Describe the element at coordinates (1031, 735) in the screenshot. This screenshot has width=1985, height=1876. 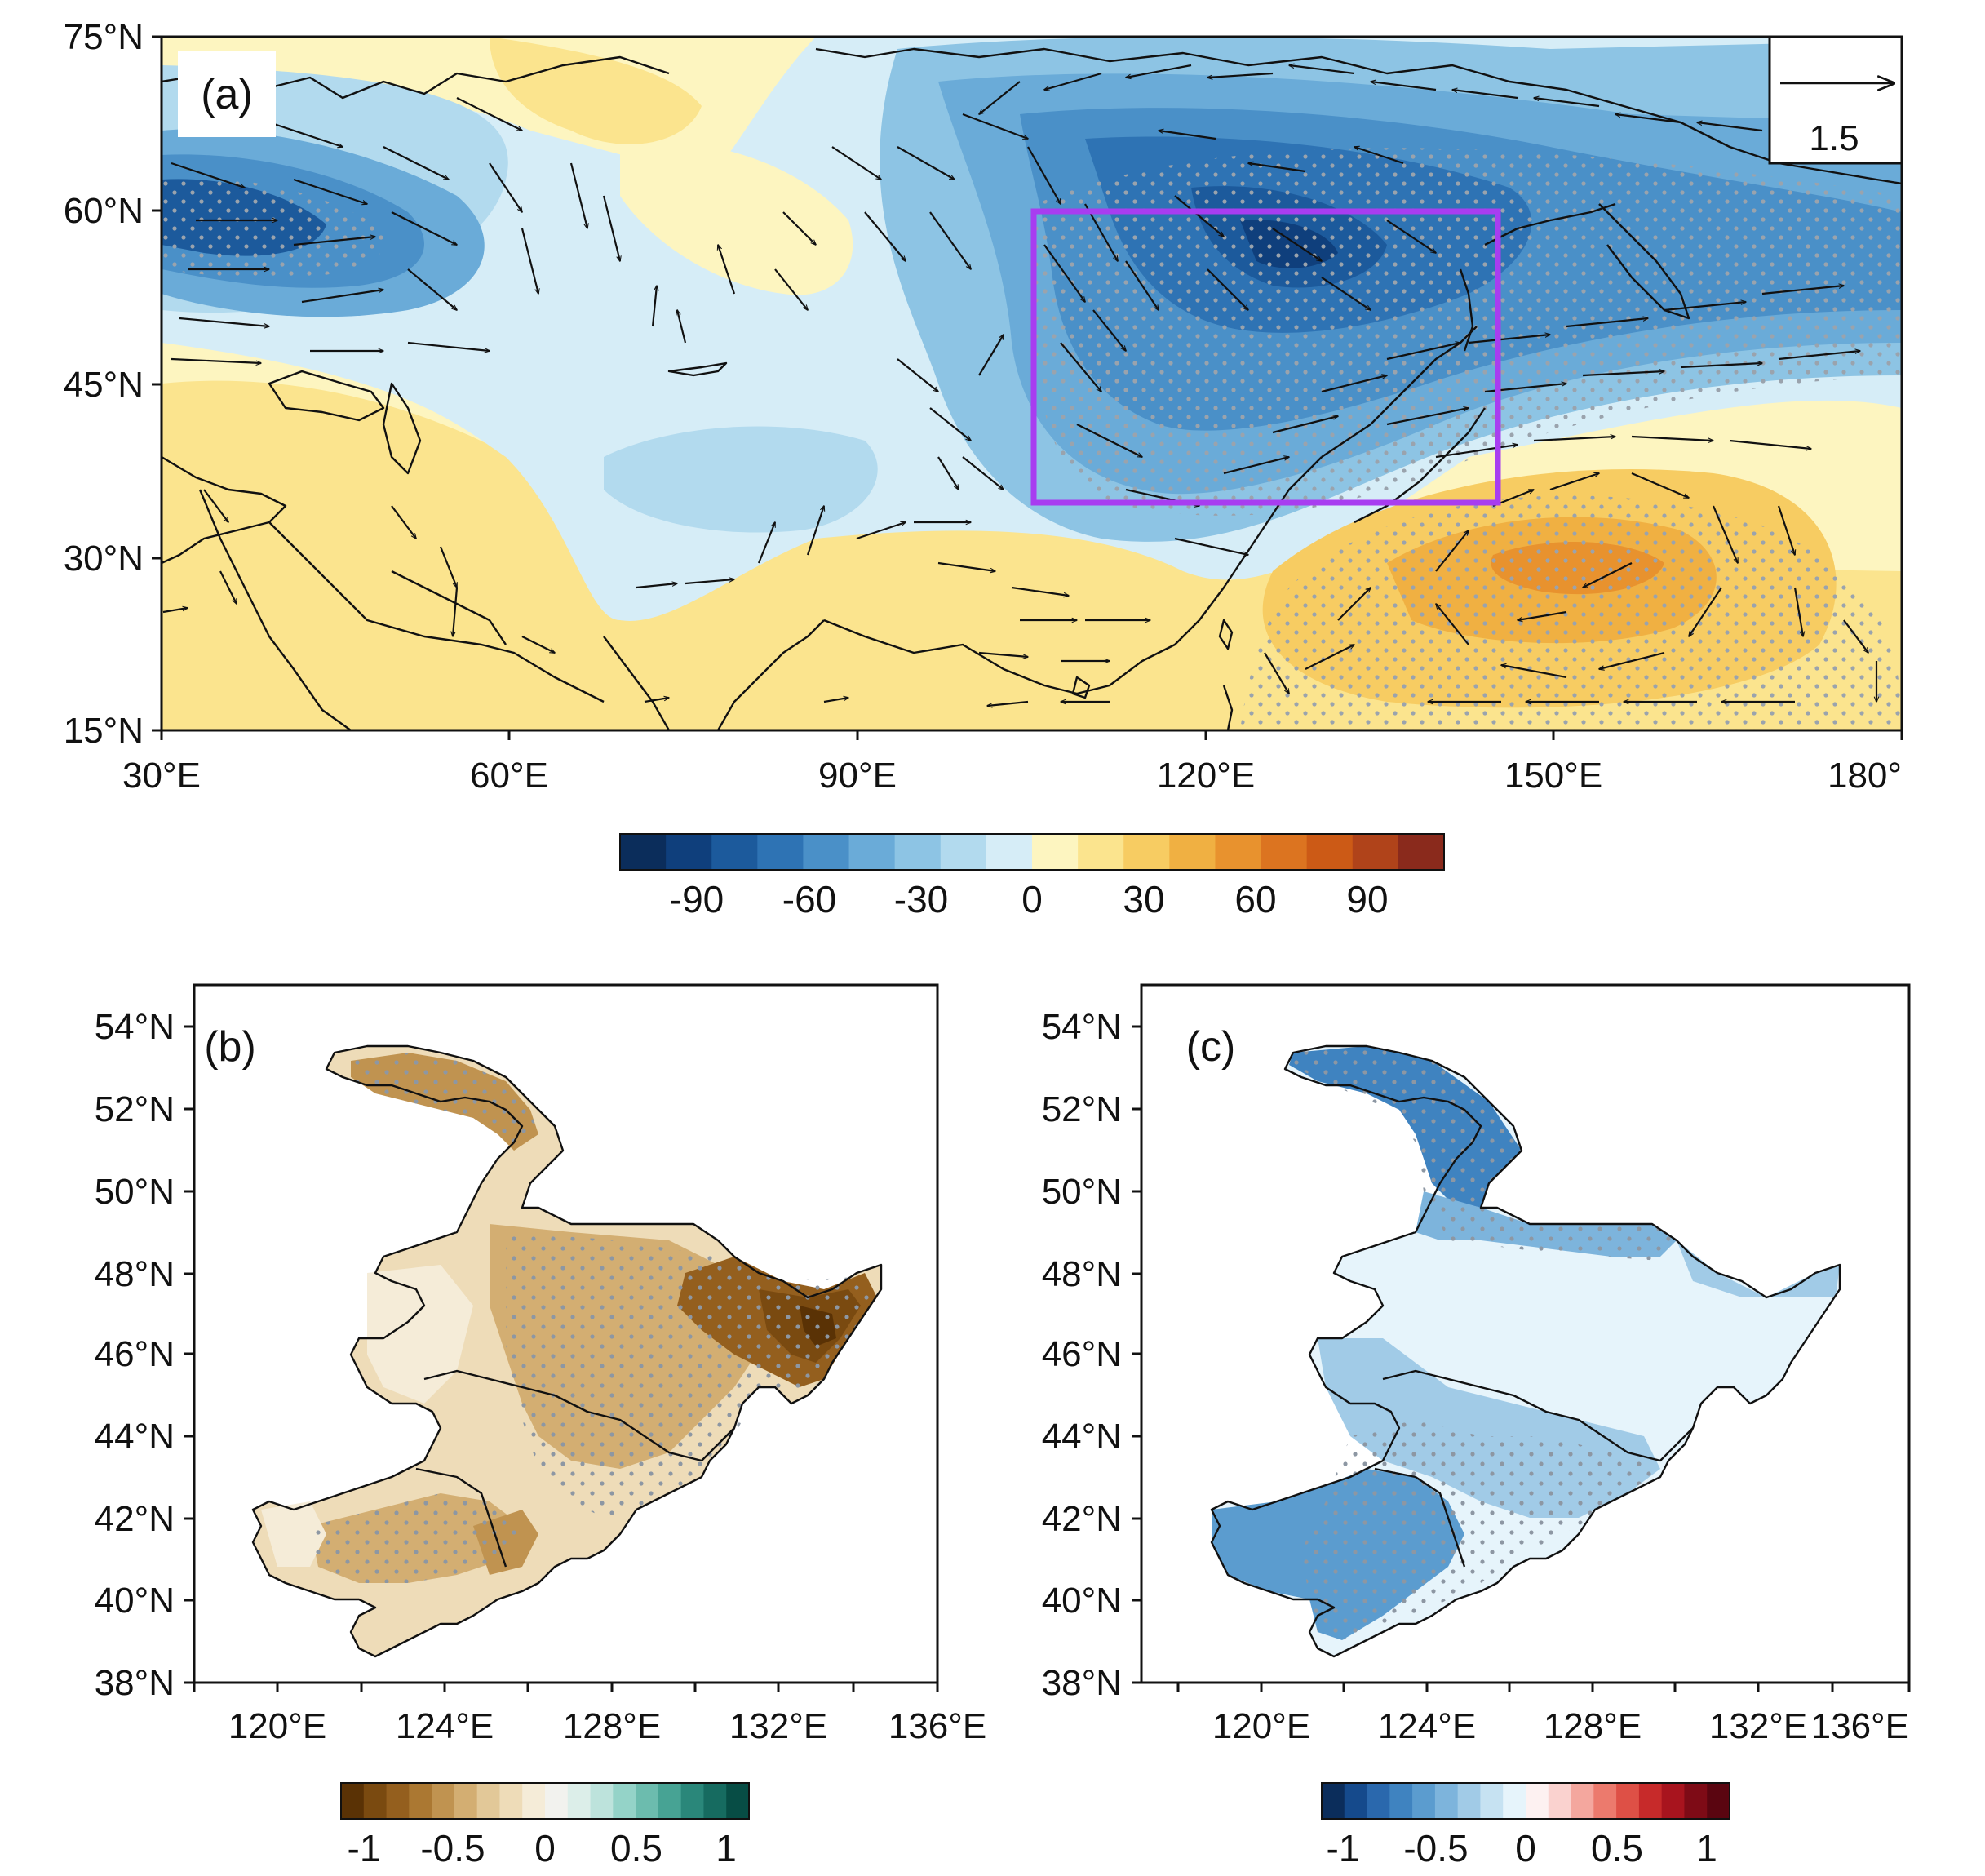
I see `lon-axis-a` at that location.